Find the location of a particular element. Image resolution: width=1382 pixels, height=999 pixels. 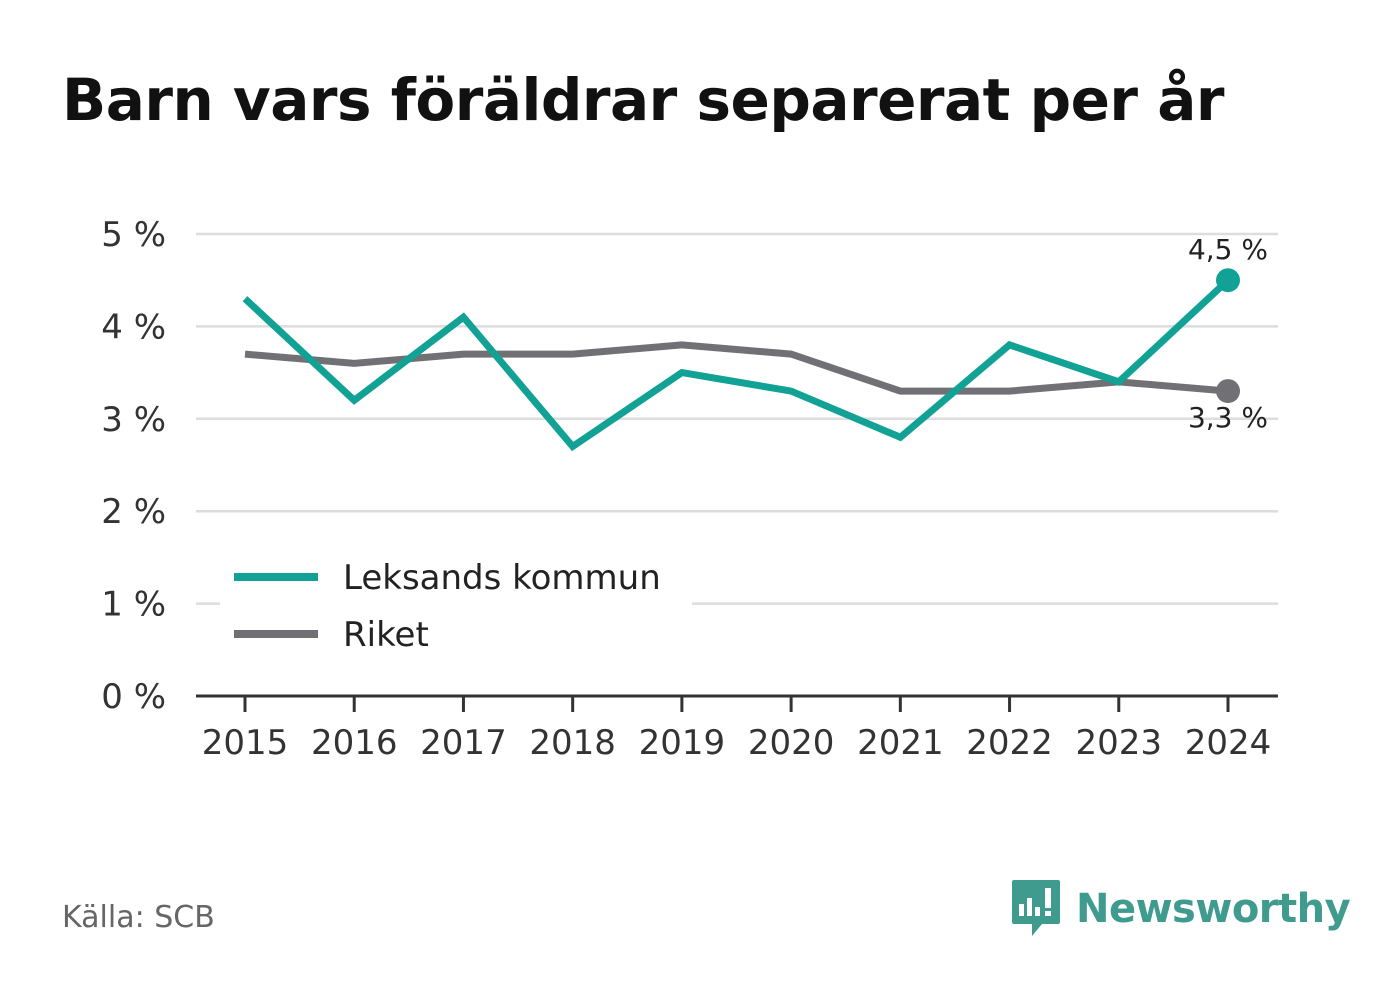

brand: Newsworthy is located at coordinates (1180, 909).